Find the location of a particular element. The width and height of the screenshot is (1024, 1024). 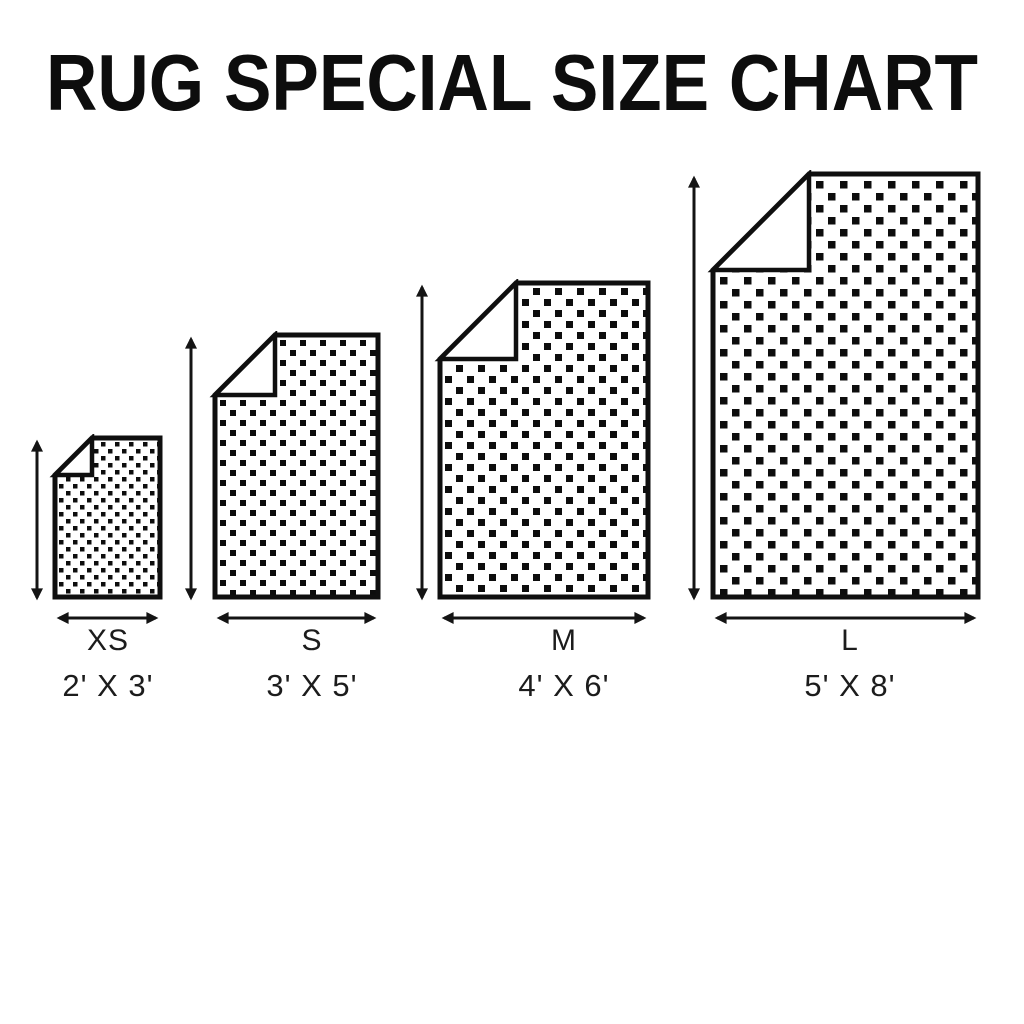

size-label-m: M is located at coordinates (564, 640).